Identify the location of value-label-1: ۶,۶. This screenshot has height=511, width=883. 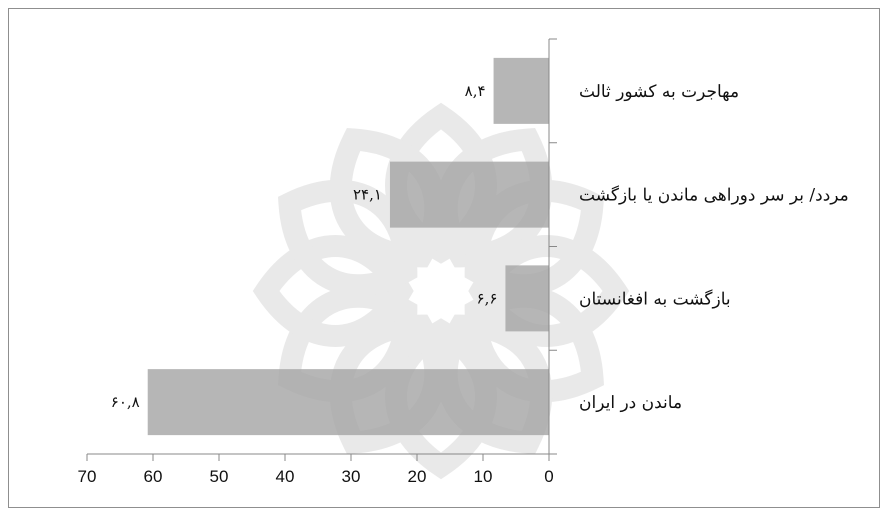
(487, 298).